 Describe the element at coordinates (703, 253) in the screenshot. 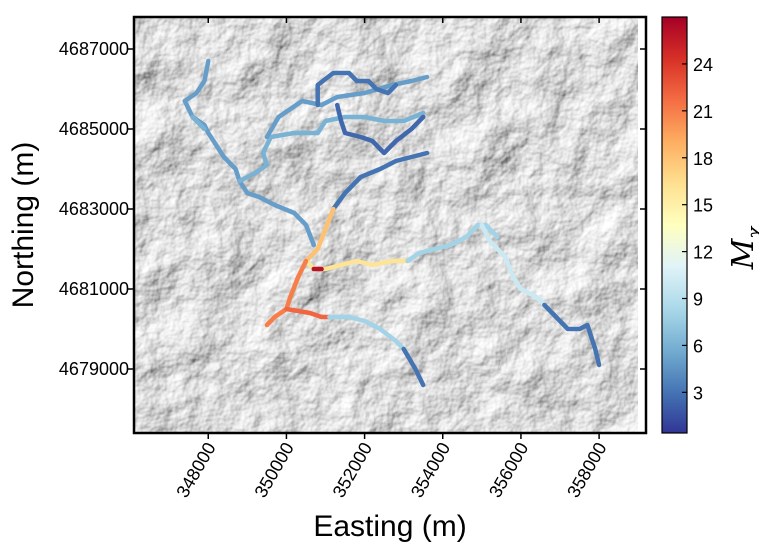

I see `colorbar-tick-label: 12` at that location.